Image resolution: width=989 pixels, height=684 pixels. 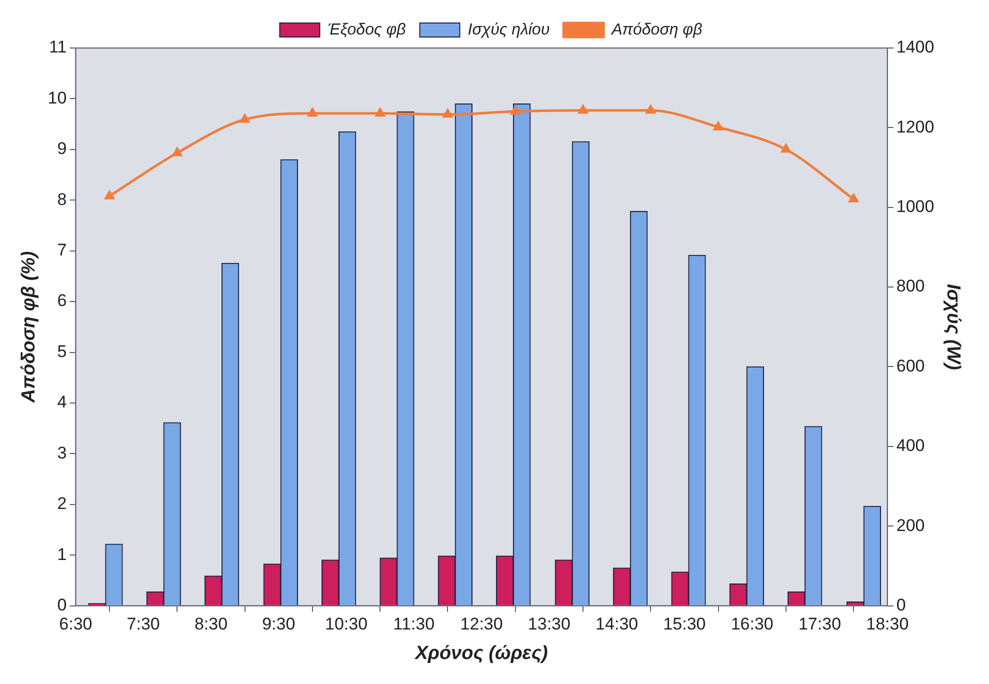 What do you see at coordinates (509, 29) in the screenshot?
I see `legend-label: Ισχύς ηλίου` at bounding box center [509, 29].